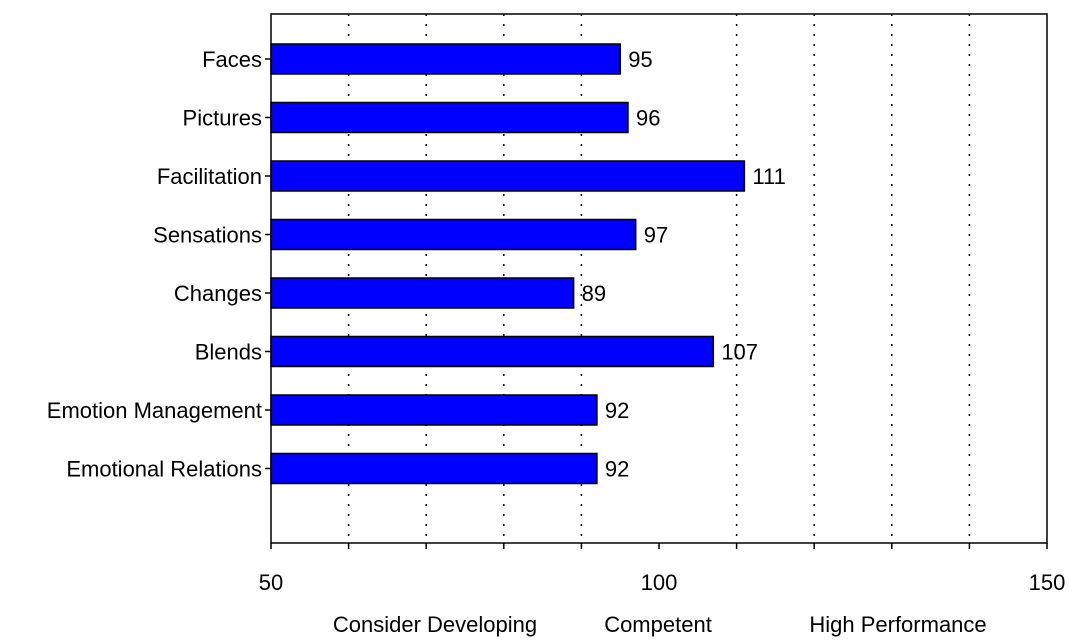 The height and width of the screenshot is (641, 1069). I want to click on data-label: 96, so click(648, 118).